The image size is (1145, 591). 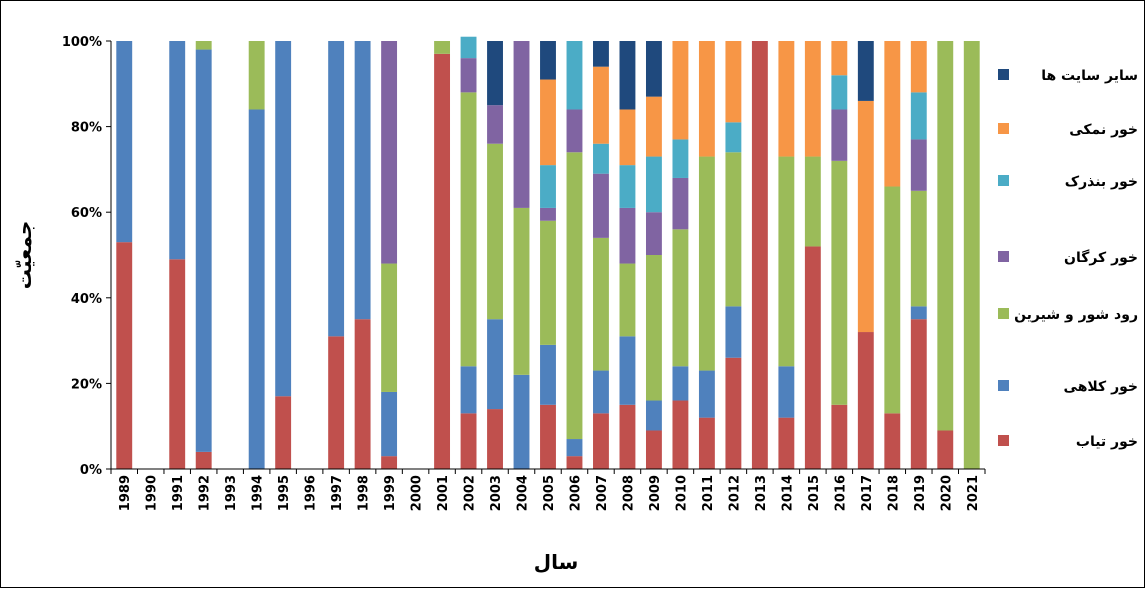 What do you see at coordinates (82, 256) in the screenshot?
I see `y-tick-labels: 0% 20% 40% 60% 80% 100%` at bounding box center [82, 256].